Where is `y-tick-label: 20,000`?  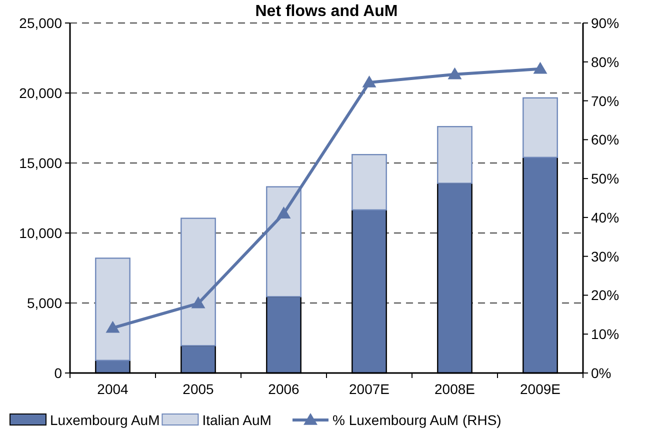
y-tick-label: 20,000 is located at coordinates (40, 93).